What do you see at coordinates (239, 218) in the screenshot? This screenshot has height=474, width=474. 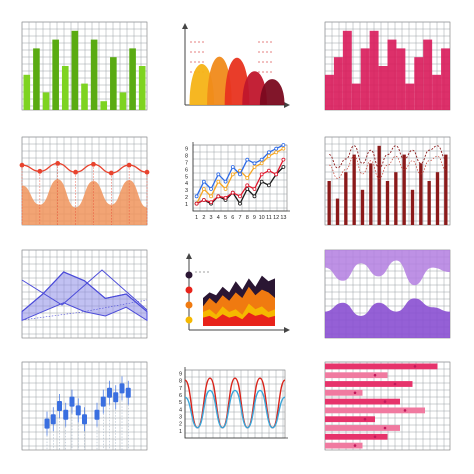 I see `x-tick-label: 7` at bounding box center [239, 218].